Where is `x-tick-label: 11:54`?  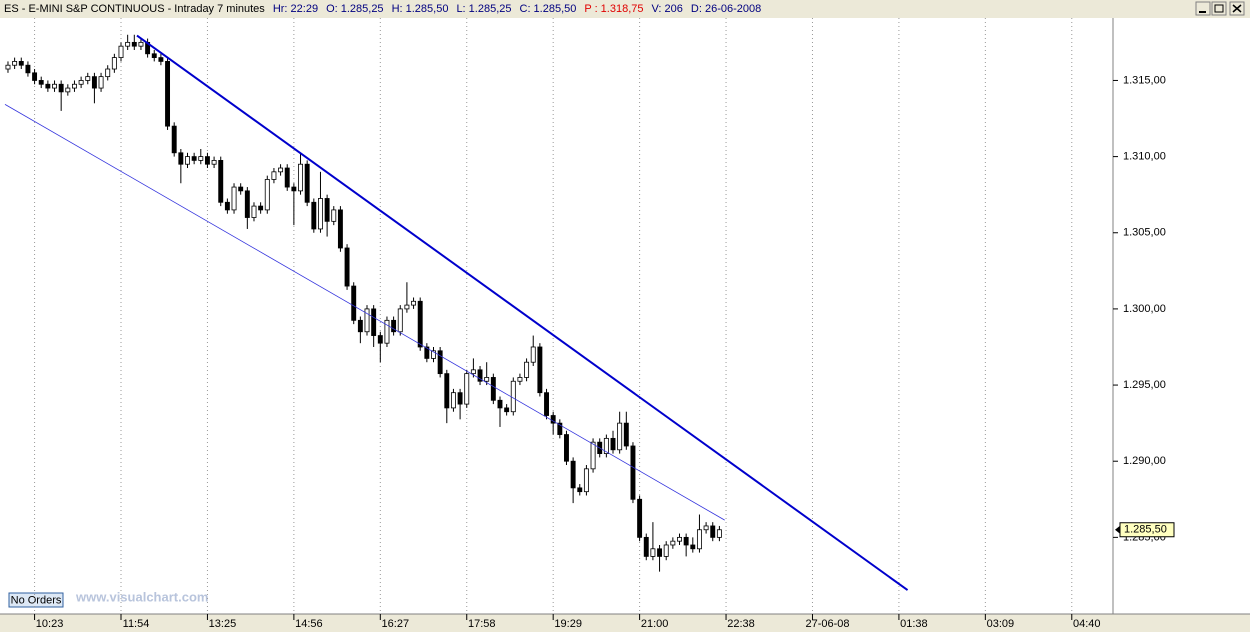 x-tick-label: 11:54 is located at coordinates (136, 624).